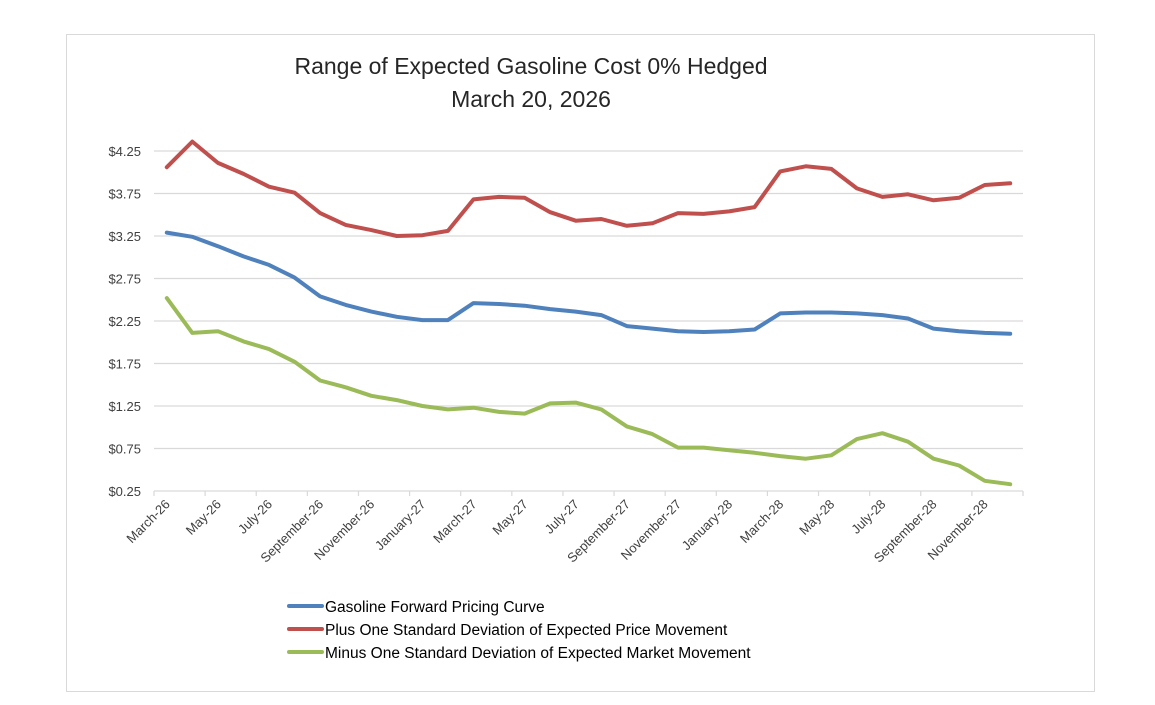 Image resolution: width=1155 pixels, height=705 pixels. What do you see at coordinates (435, 607) in the screenshot?
I see `legend-label: Gasoline Forward Pricing Curve` at bounding box center [435, 607].